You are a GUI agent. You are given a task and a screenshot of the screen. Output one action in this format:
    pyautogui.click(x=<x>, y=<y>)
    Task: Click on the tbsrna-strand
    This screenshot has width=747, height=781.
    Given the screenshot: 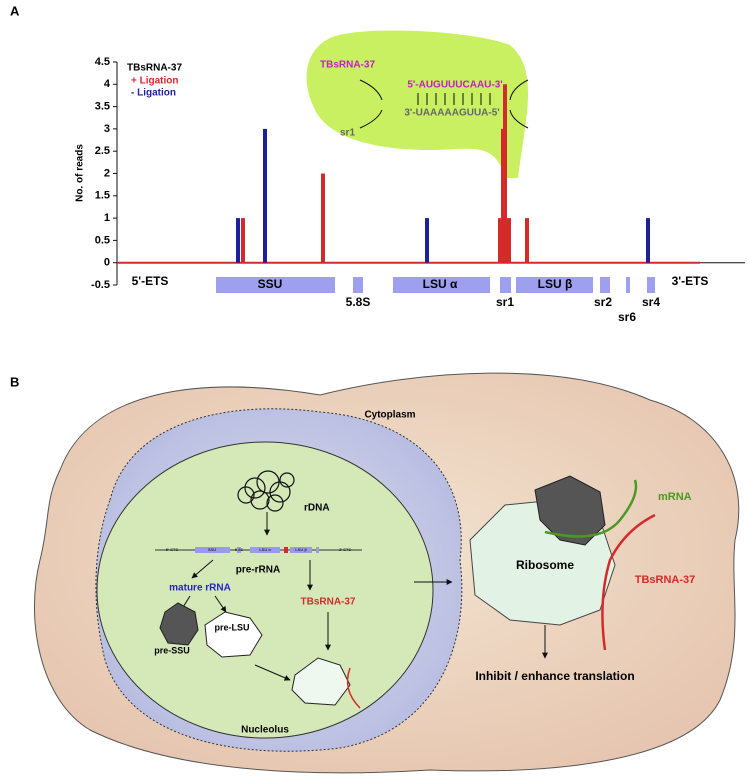 What is the action you would take?
    pyautogui.click(x=628, y=582)
    